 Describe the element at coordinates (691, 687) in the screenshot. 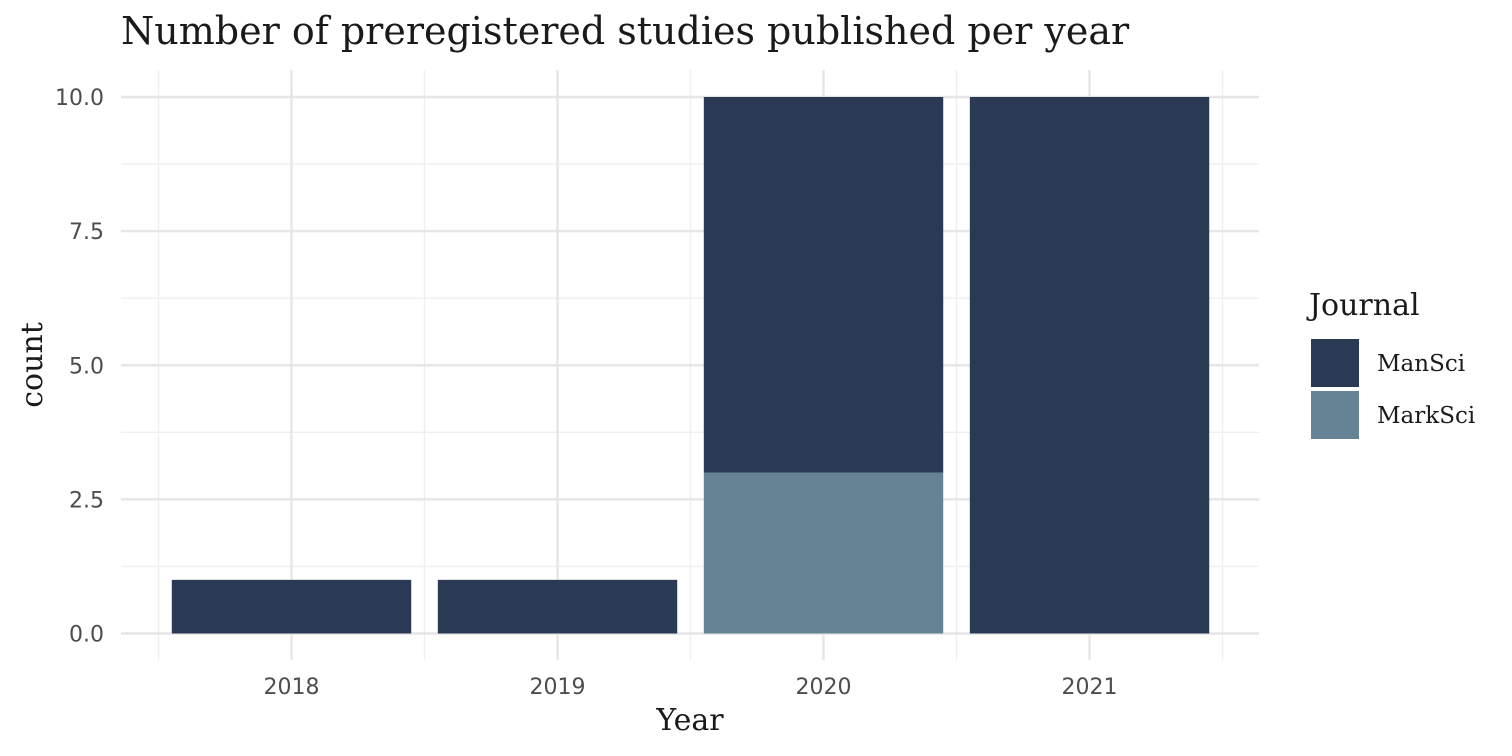

I see `x-axis-ticks: 2018 2019 2020 2021` at that location.